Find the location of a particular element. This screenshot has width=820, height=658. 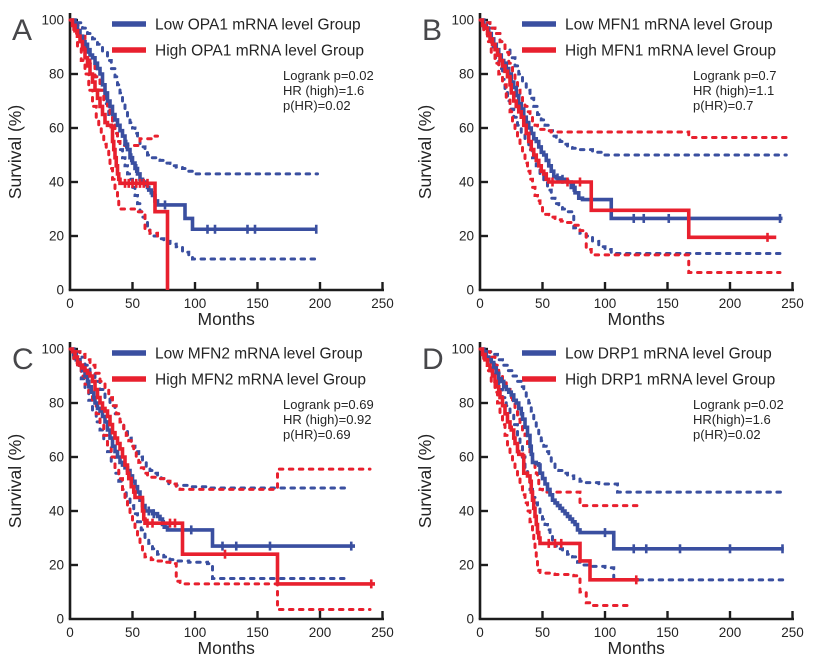

stat-line: Logrank p=0.7 is located at coordinates (734, 75).